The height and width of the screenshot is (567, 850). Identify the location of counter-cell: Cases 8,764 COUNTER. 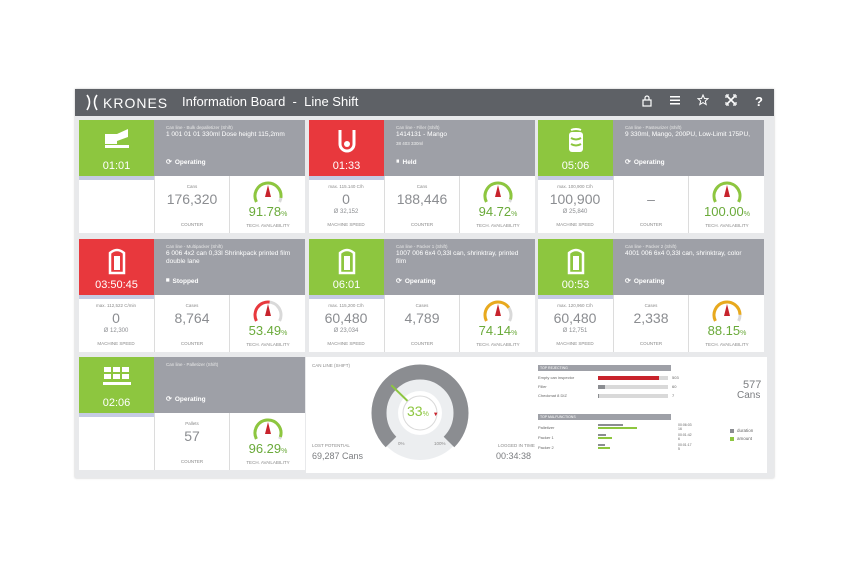
(191, 323).